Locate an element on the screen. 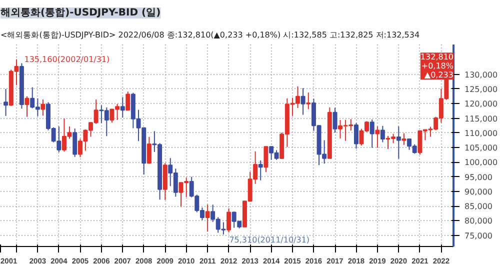  y-tick-label: 130,000 is located at coordinates (481, 75).